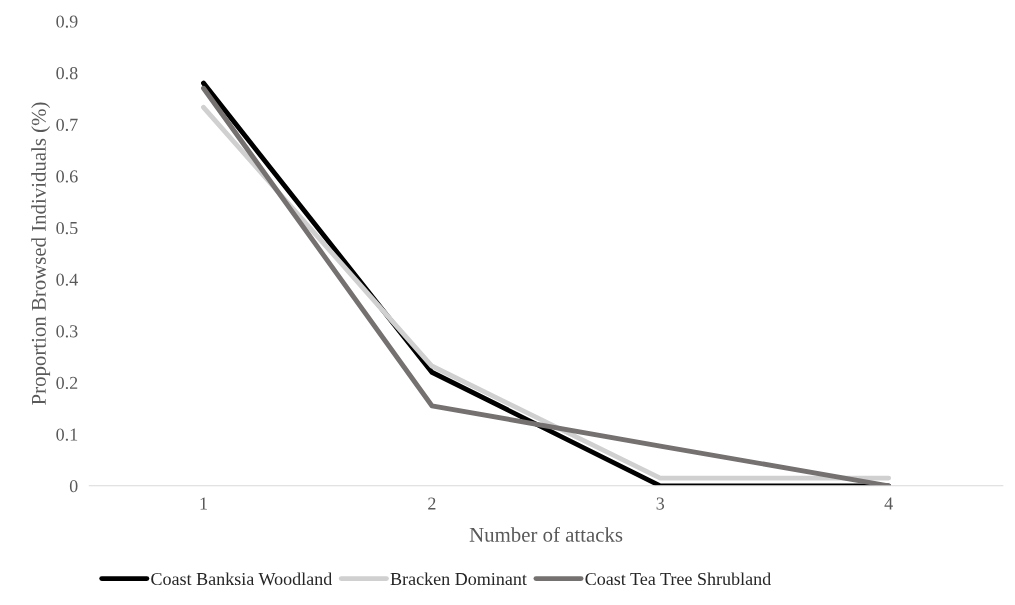 The width and height of the screenshot is (1015, 605). What do you see at coordinates (67, 279) in the screenshot?
I see `y-tick-label: 0.4` at bounding box center [67, 279].